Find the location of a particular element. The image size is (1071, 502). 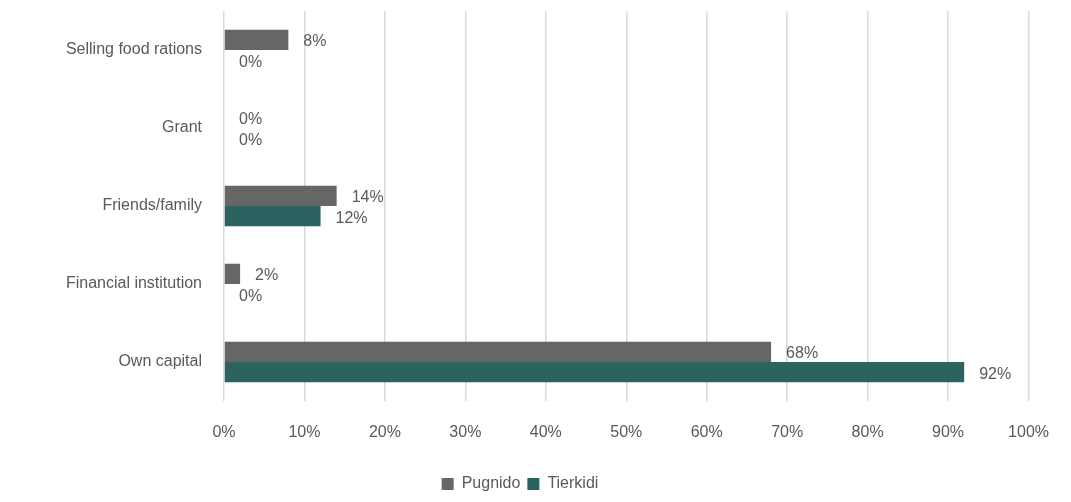

y-tick-label: Own capital is located at coordinates (160, 361).